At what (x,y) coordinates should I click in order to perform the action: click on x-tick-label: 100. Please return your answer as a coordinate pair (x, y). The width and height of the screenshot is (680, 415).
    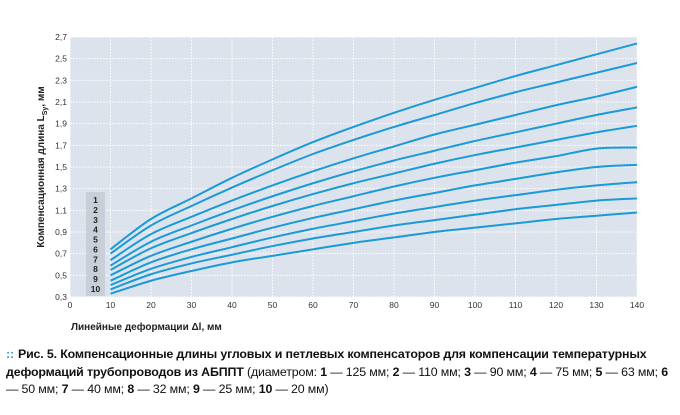
    Looking at the image, I should click on (475, 305).